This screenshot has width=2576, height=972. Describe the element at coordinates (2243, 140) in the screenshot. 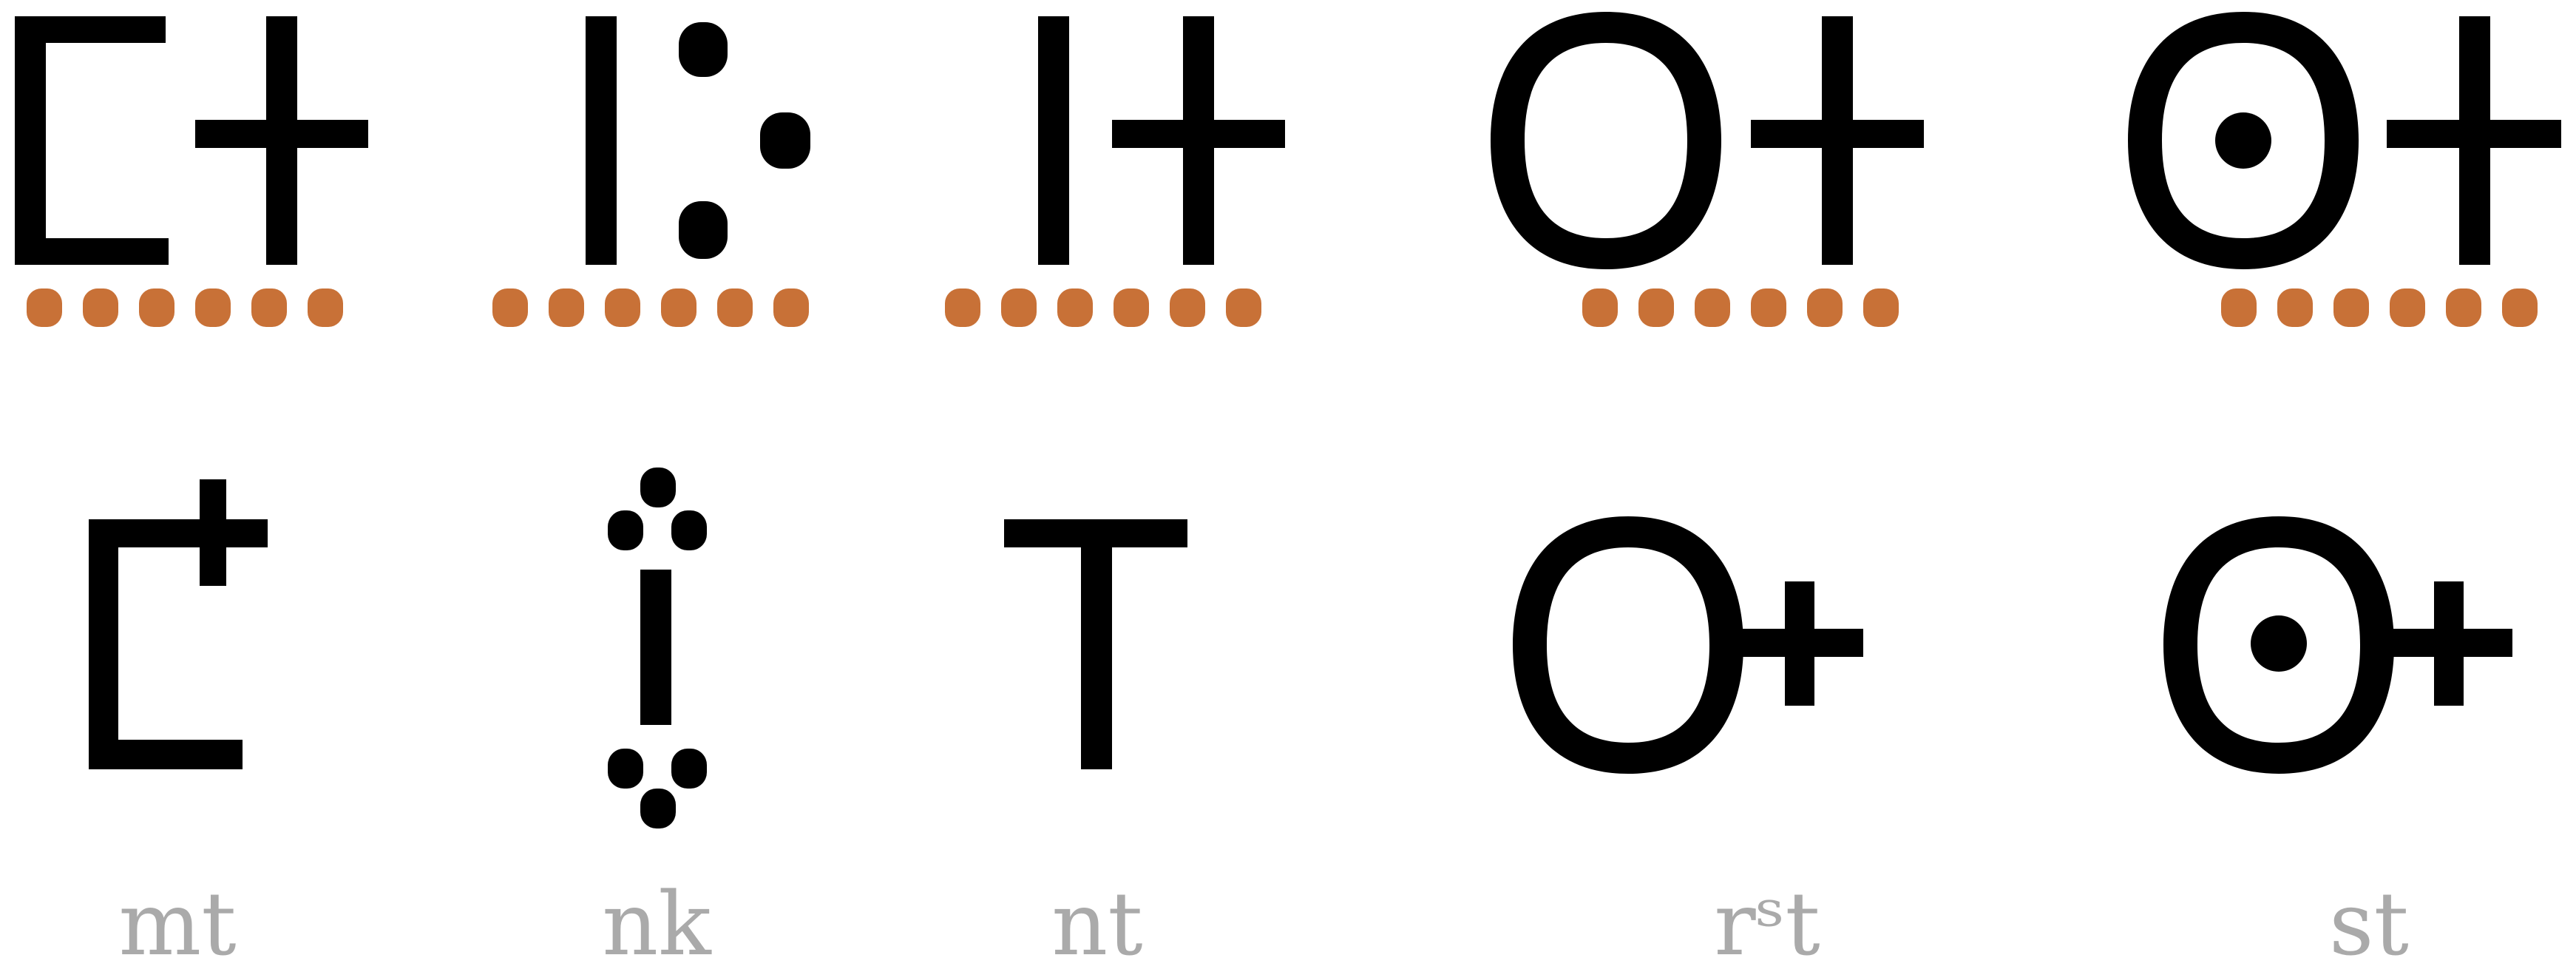

I see `dotted-ring-glyph` at that location.